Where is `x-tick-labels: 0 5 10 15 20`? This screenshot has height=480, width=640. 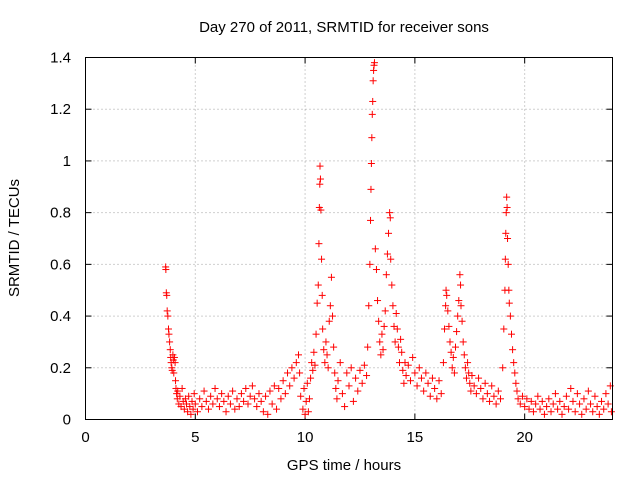
x-tick-labels: 0 5 10 15 20 is located at coordinates (307, 437).